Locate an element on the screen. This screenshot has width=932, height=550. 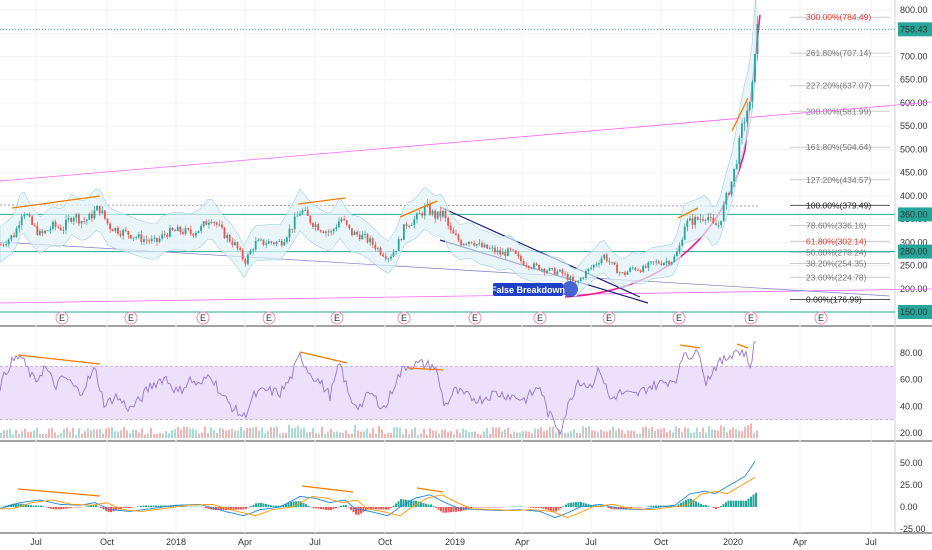
rsi-tick-label: 40.00 is located at coordinates (911, 406).